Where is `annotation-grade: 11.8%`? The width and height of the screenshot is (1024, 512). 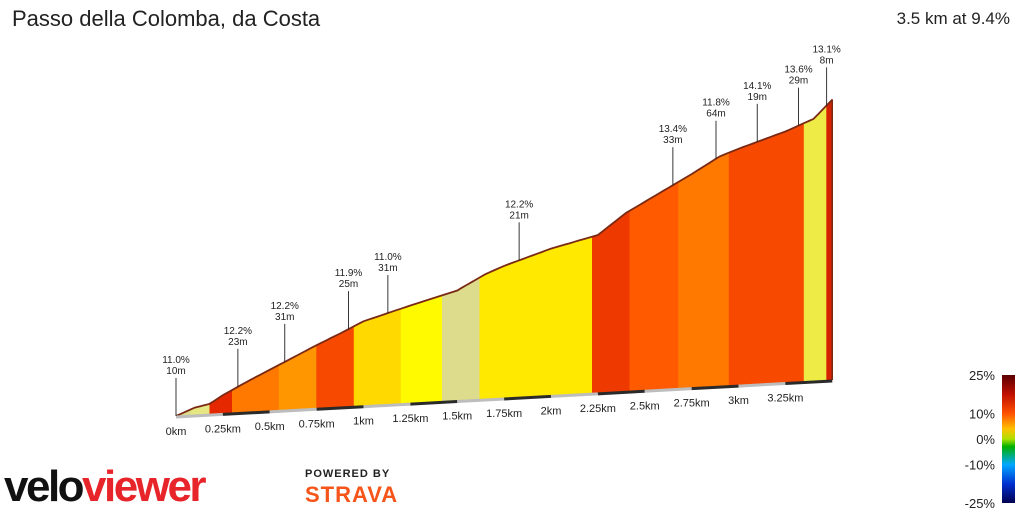 annotation-grade: 11.8% is located at coordinates (716, 103).